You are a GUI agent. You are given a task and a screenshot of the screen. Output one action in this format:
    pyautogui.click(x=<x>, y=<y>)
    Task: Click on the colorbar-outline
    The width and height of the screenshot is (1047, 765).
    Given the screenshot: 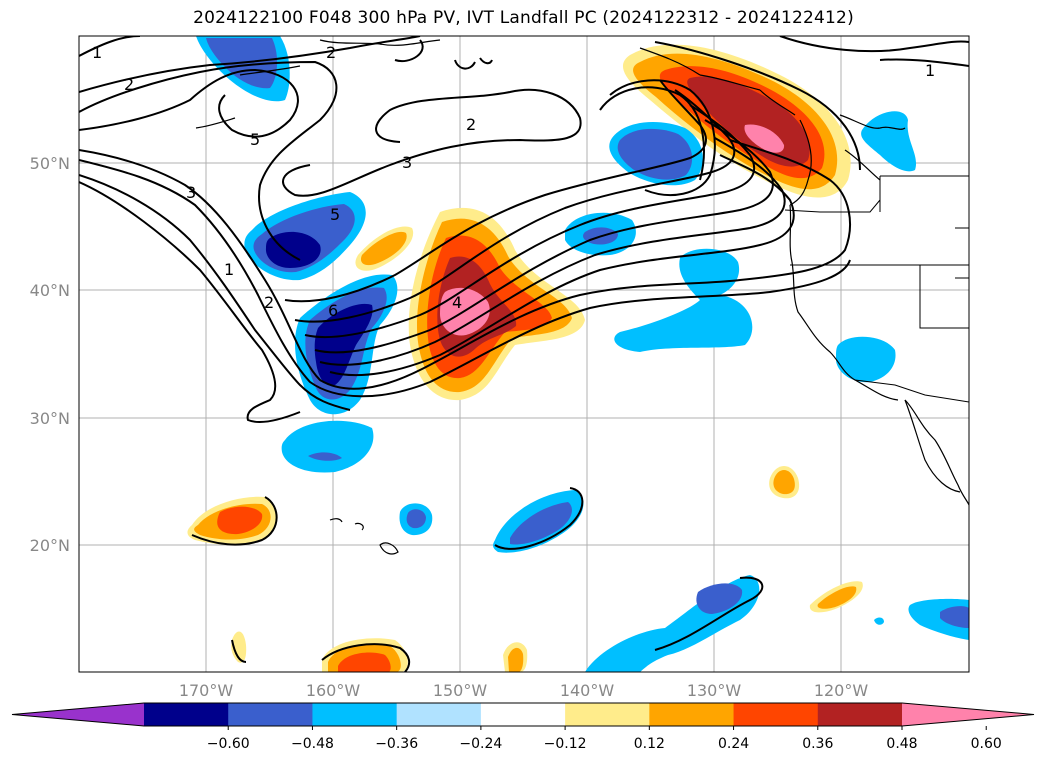 What is the action you would take?
    pyautogui.click(x=523, y=714)
    